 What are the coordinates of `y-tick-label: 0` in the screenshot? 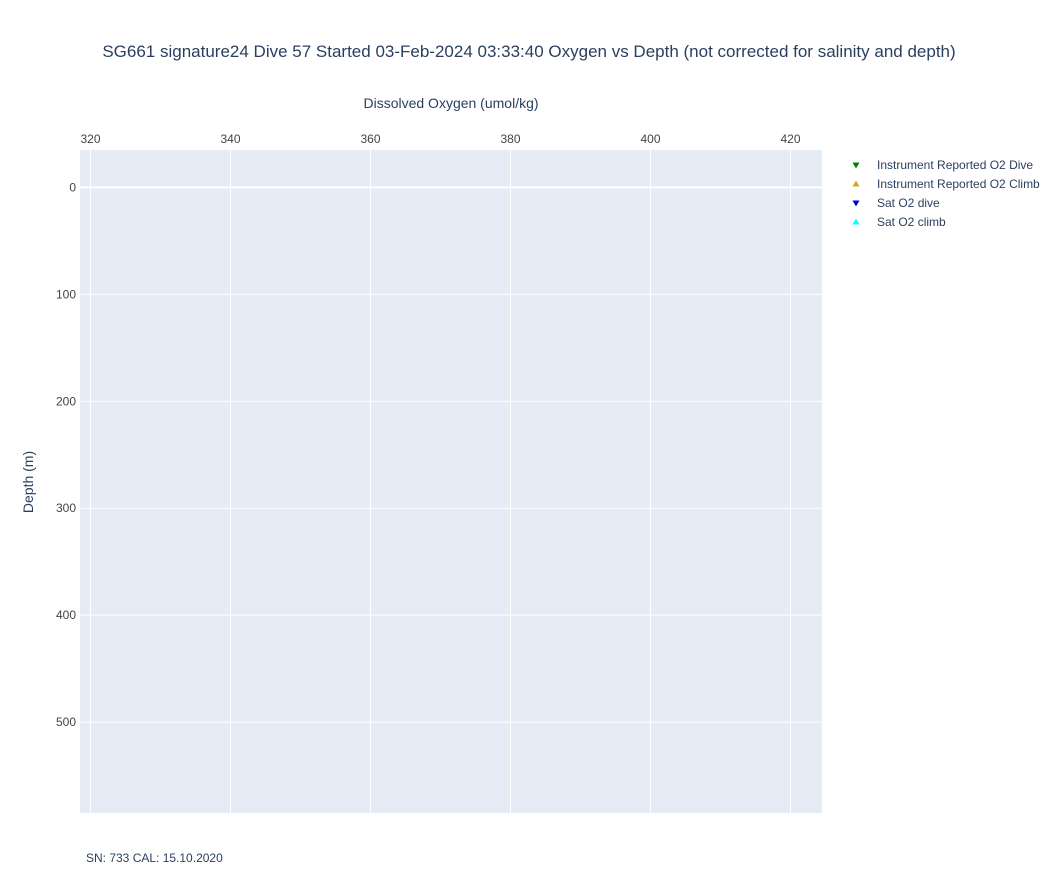 It's located at (72, 187).